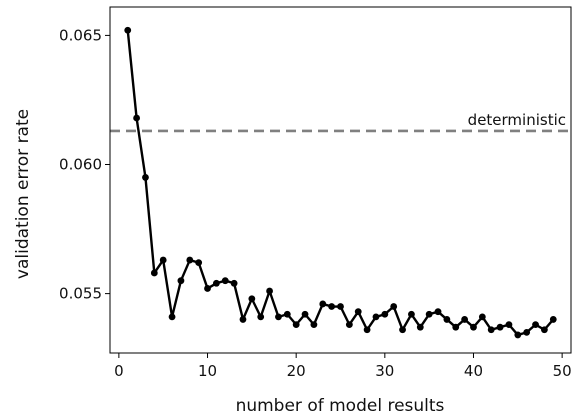 The image size is (576, 417). Describe the element at coordinates (207, 371) in the screenshot. I see `x-tick-label: 10` at that location.